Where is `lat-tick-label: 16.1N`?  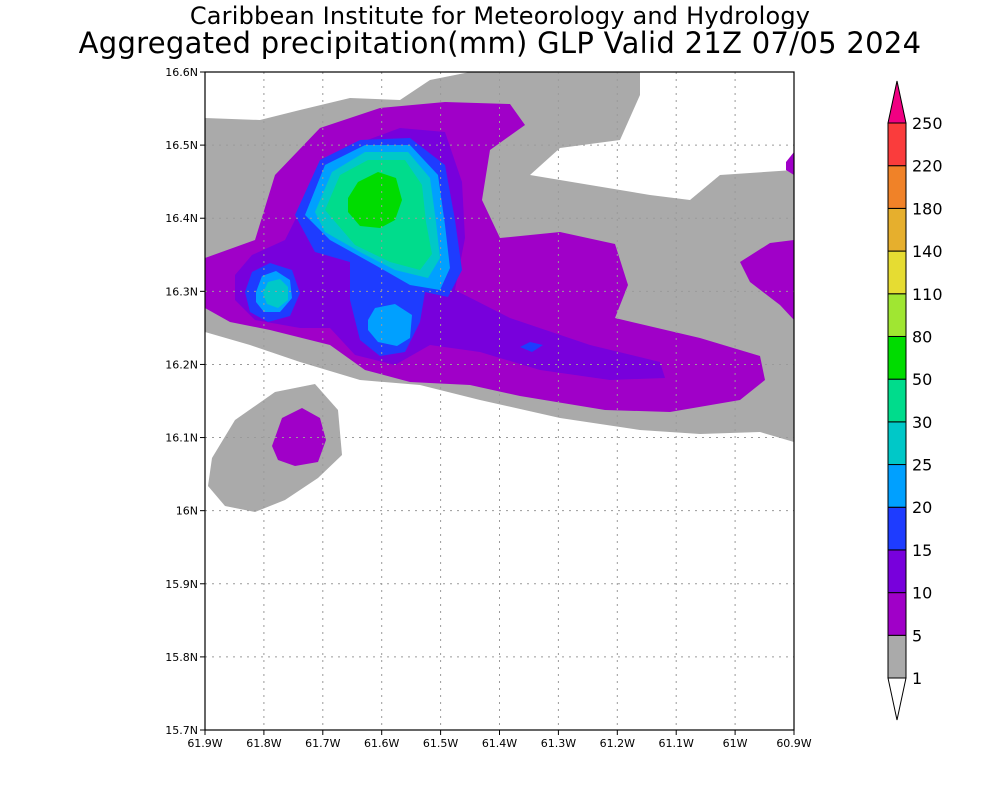
lat-tick-label: 16.1N is located at coordinates (181, 438).